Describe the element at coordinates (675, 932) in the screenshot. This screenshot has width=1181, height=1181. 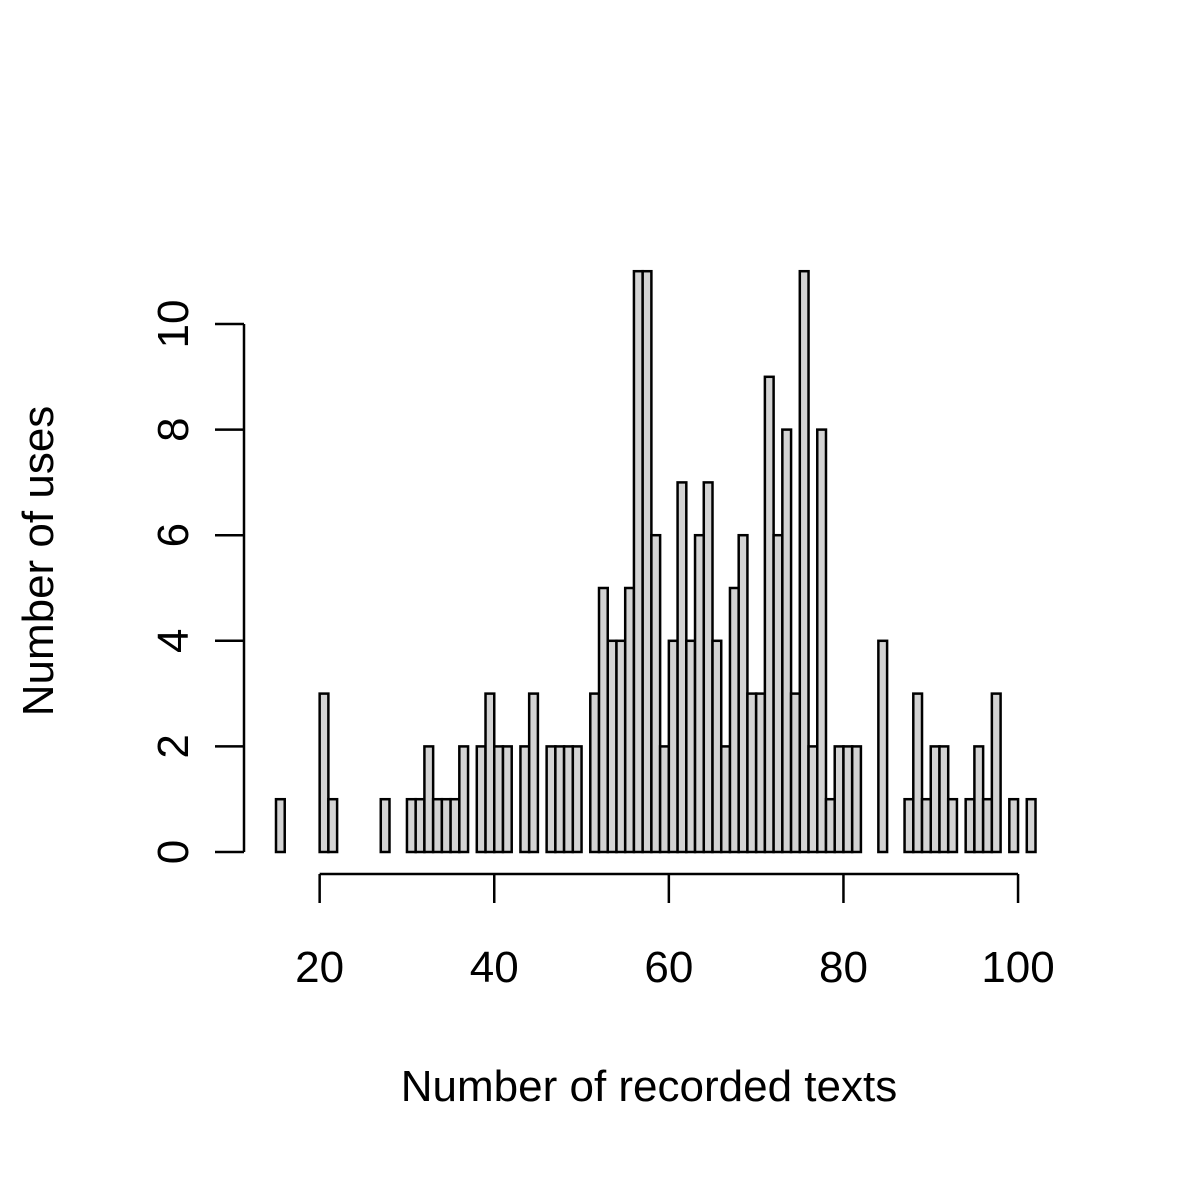
I see `x-axis: 20 40 60 80 100` at that location.